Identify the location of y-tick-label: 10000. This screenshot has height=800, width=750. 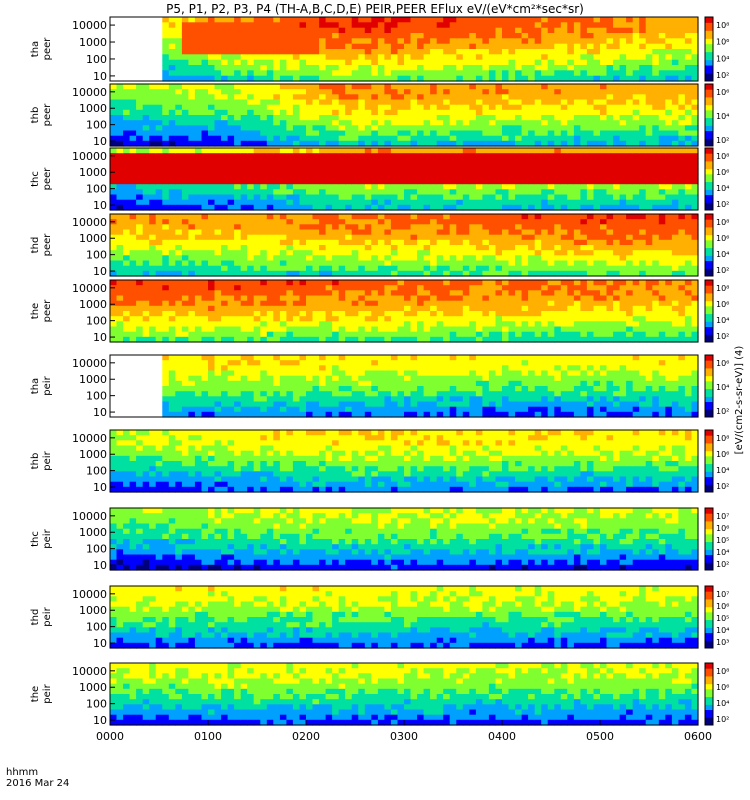
(89, 222).